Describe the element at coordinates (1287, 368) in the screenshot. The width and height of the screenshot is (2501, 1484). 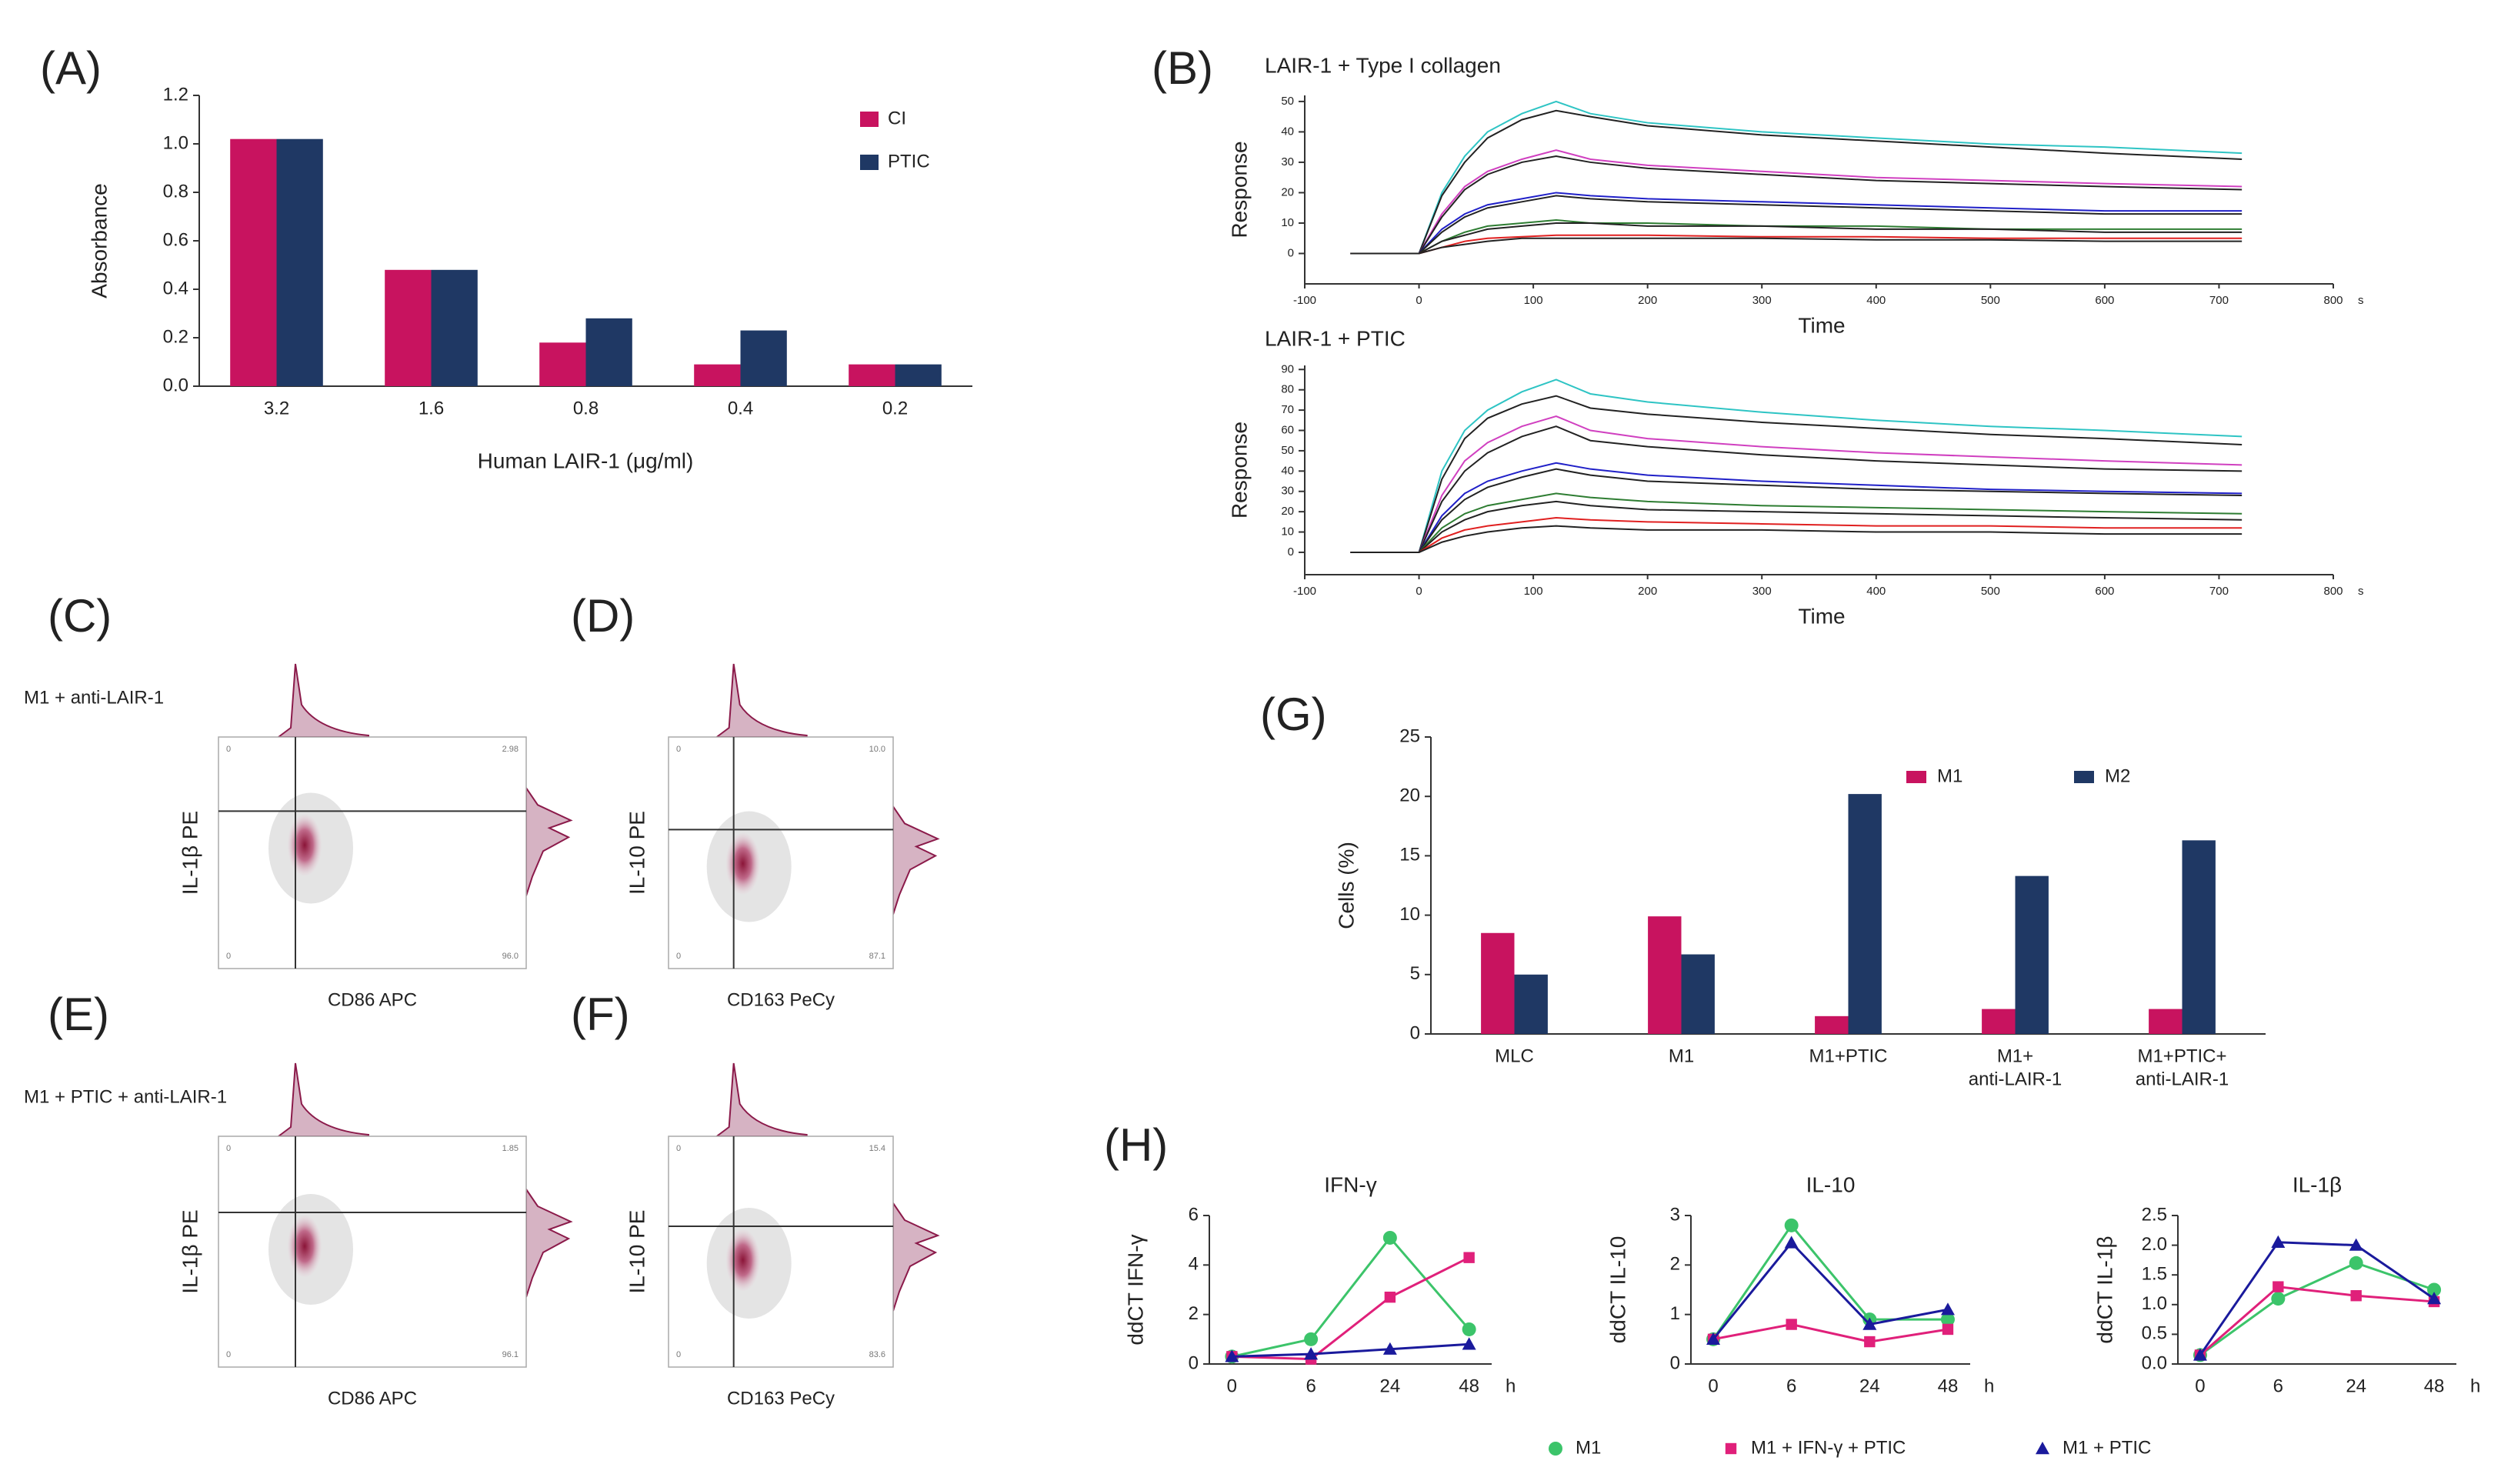
I see `y-tick-label: 90` at that location.